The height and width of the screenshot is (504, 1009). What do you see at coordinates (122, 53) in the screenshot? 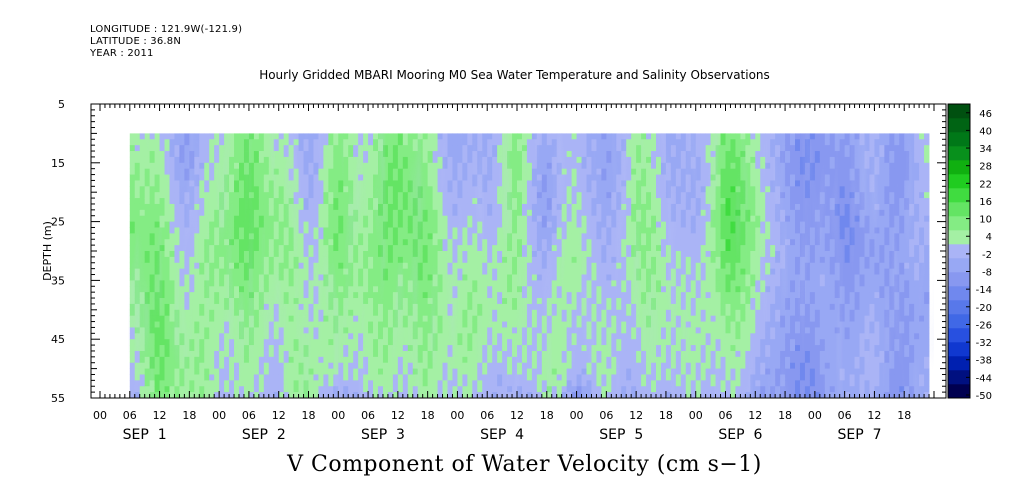
I see `year-label: YEAR : 2011` at bounding box center [122, 53].